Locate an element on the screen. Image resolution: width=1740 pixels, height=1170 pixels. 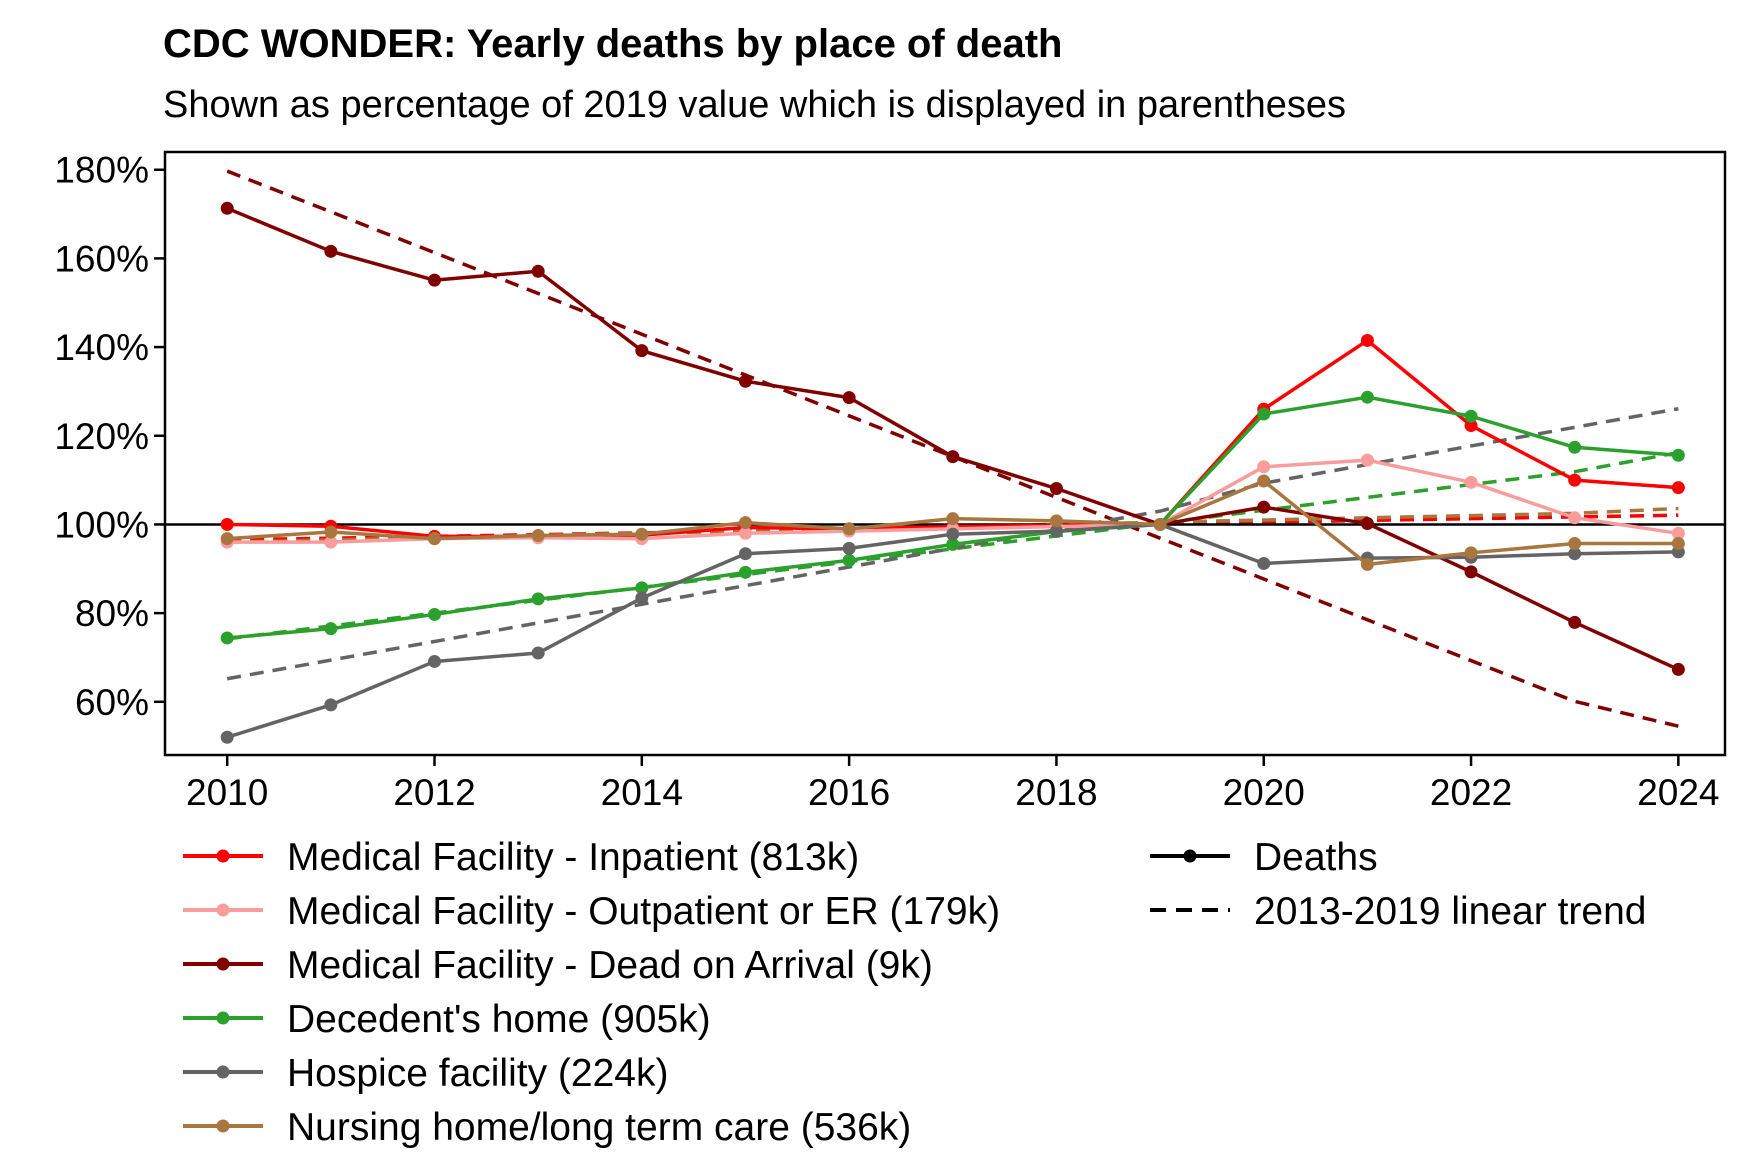
series-nursing-home-long-term-care-536k is located at coordinates (952, 522).